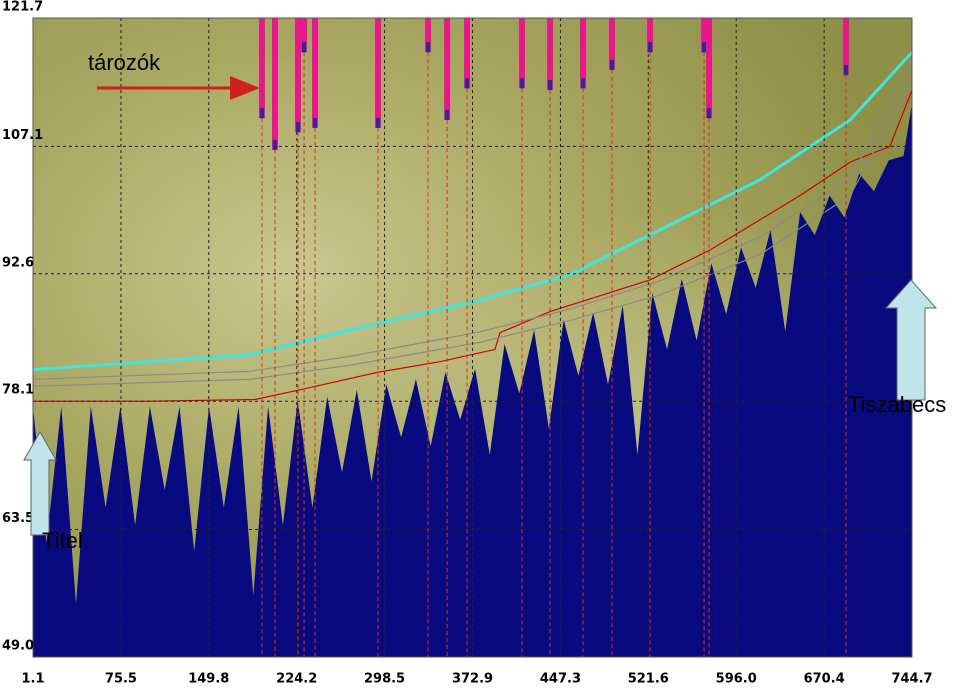  What do you see at coordinates (22, 135) in the screenshot?
I see `y-tick-label: 107.1` at bounding box center [22, 135].